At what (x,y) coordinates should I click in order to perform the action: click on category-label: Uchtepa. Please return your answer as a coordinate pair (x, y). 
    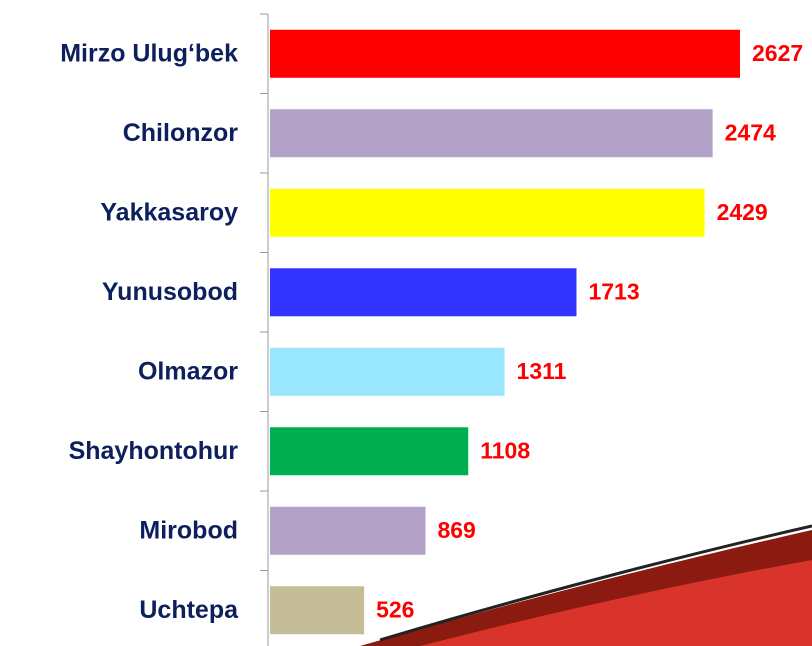
    Looking at the image, I should click on (189, 610).